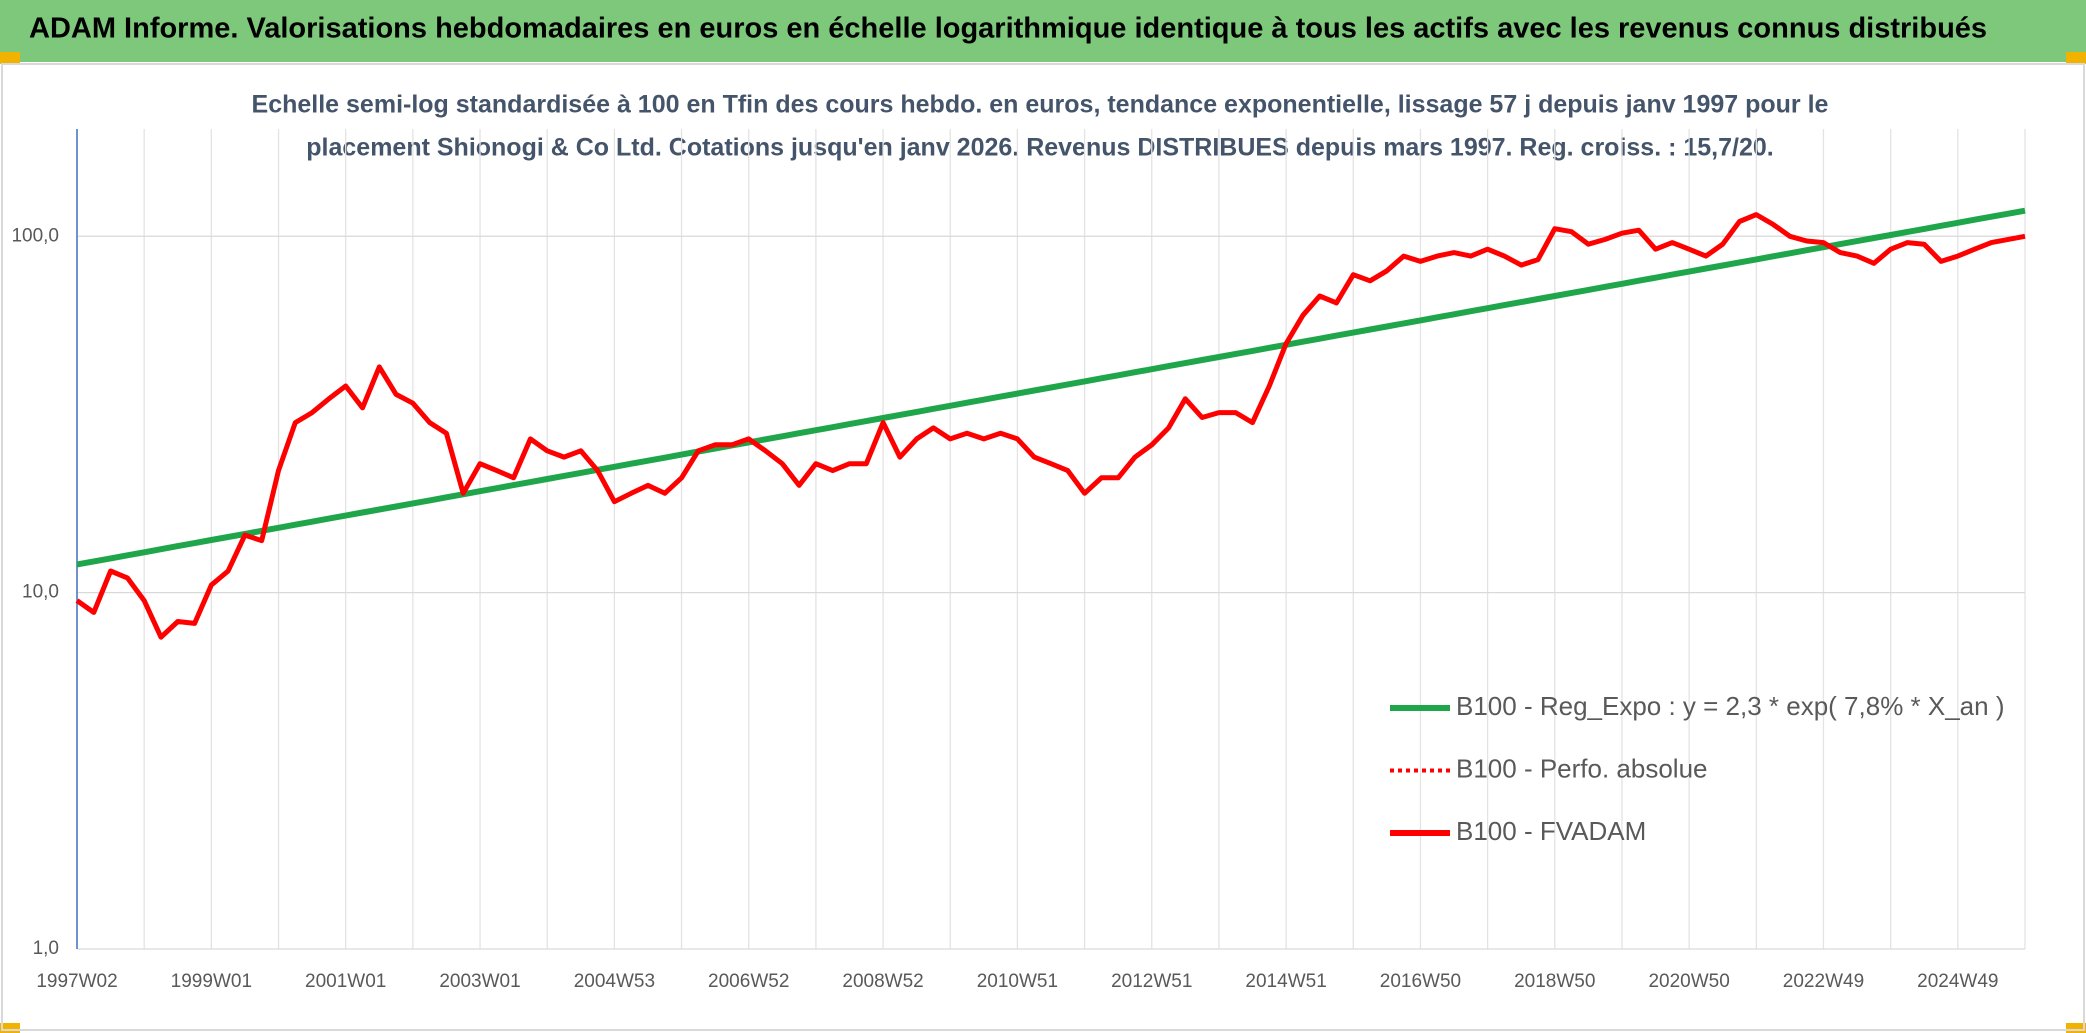 This screenshot has height=1033, width=2086. I want to click on x-tick-label: 2004W53, so click(614, 981).